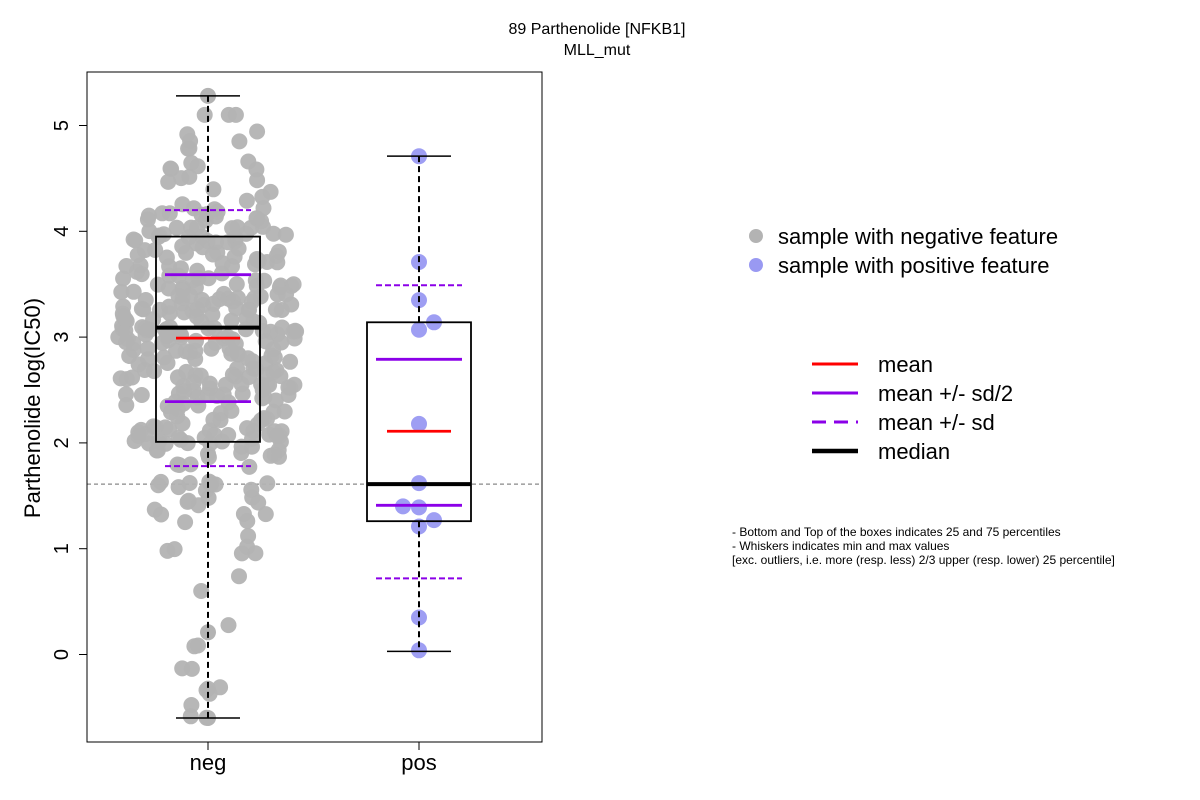  Describe the element at coordinates (208, 762) in the screenshot. I see `x-tick-label: neg` at that location.